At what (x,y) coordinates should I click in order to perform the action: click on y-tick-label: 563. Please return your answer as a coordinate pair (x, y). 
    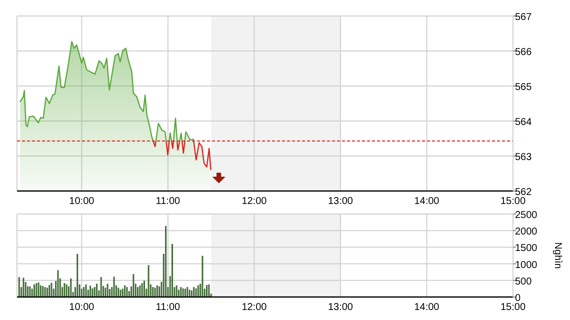
    Looking at the image, I should click on (523, 157).